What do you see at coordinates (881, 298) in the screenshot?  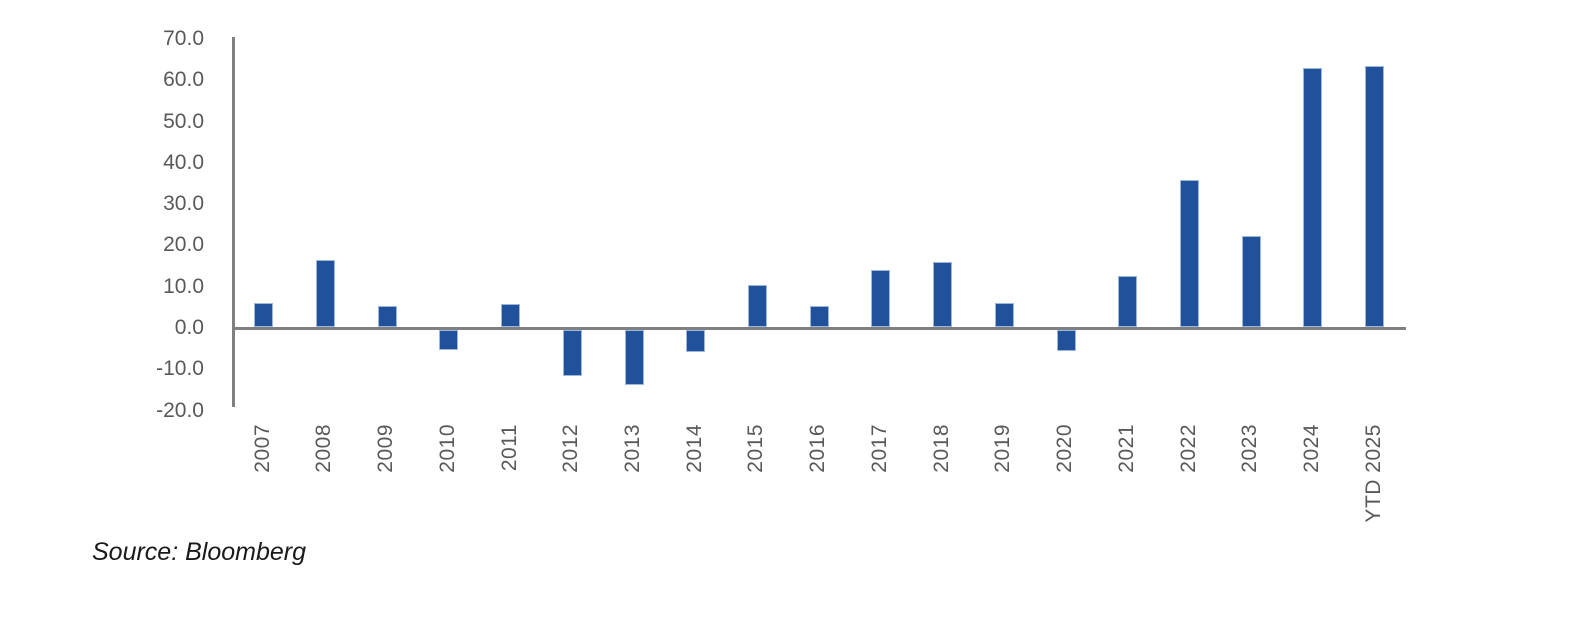 I see `bar-2017` at bounding box center [881, 298].